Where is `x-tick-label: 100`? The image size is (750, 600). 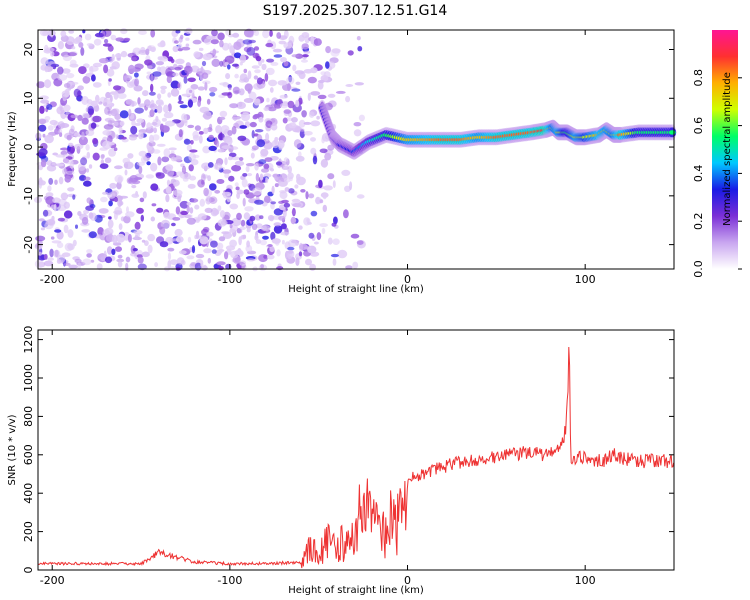 x-tick-label: 100 is located at coordinates (585, 580).